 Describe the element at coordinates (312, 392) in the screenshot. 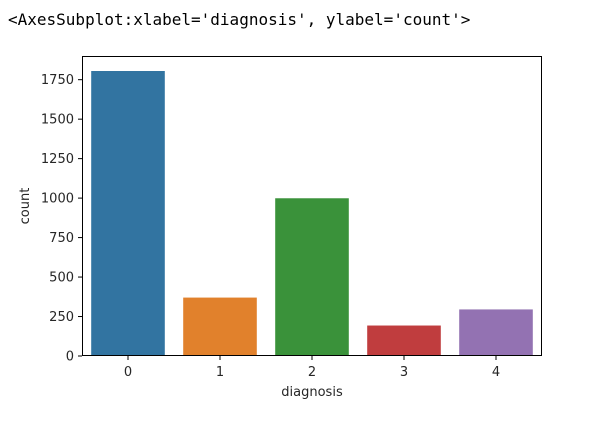

I see `x-axis-label: diagnosis` at that location.